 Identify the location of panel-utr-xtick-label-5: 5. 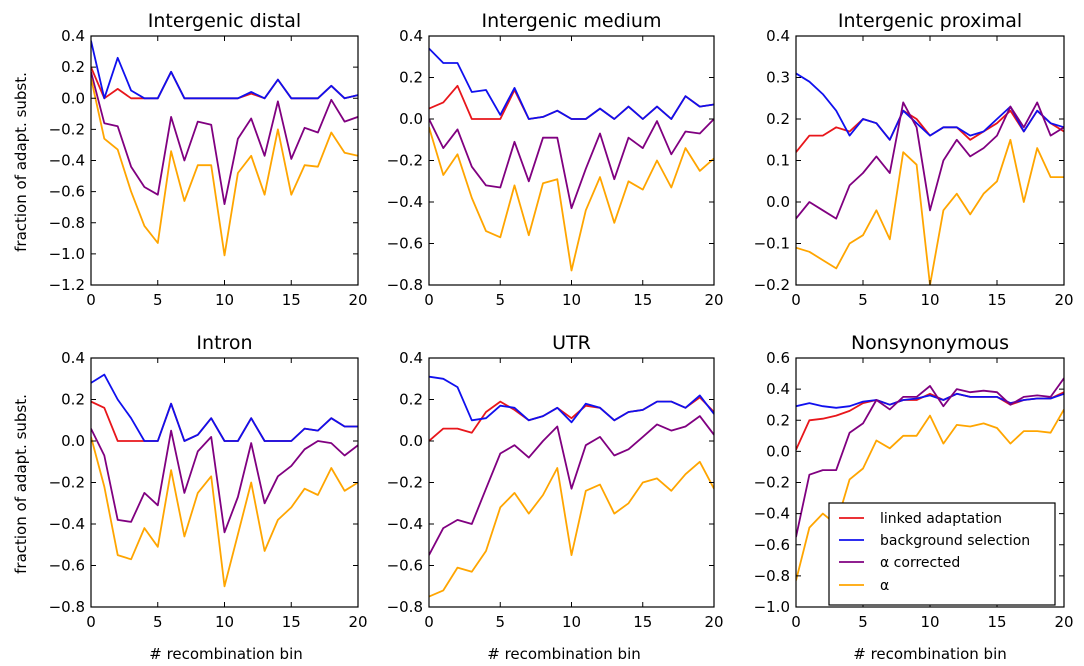
(500, 622).